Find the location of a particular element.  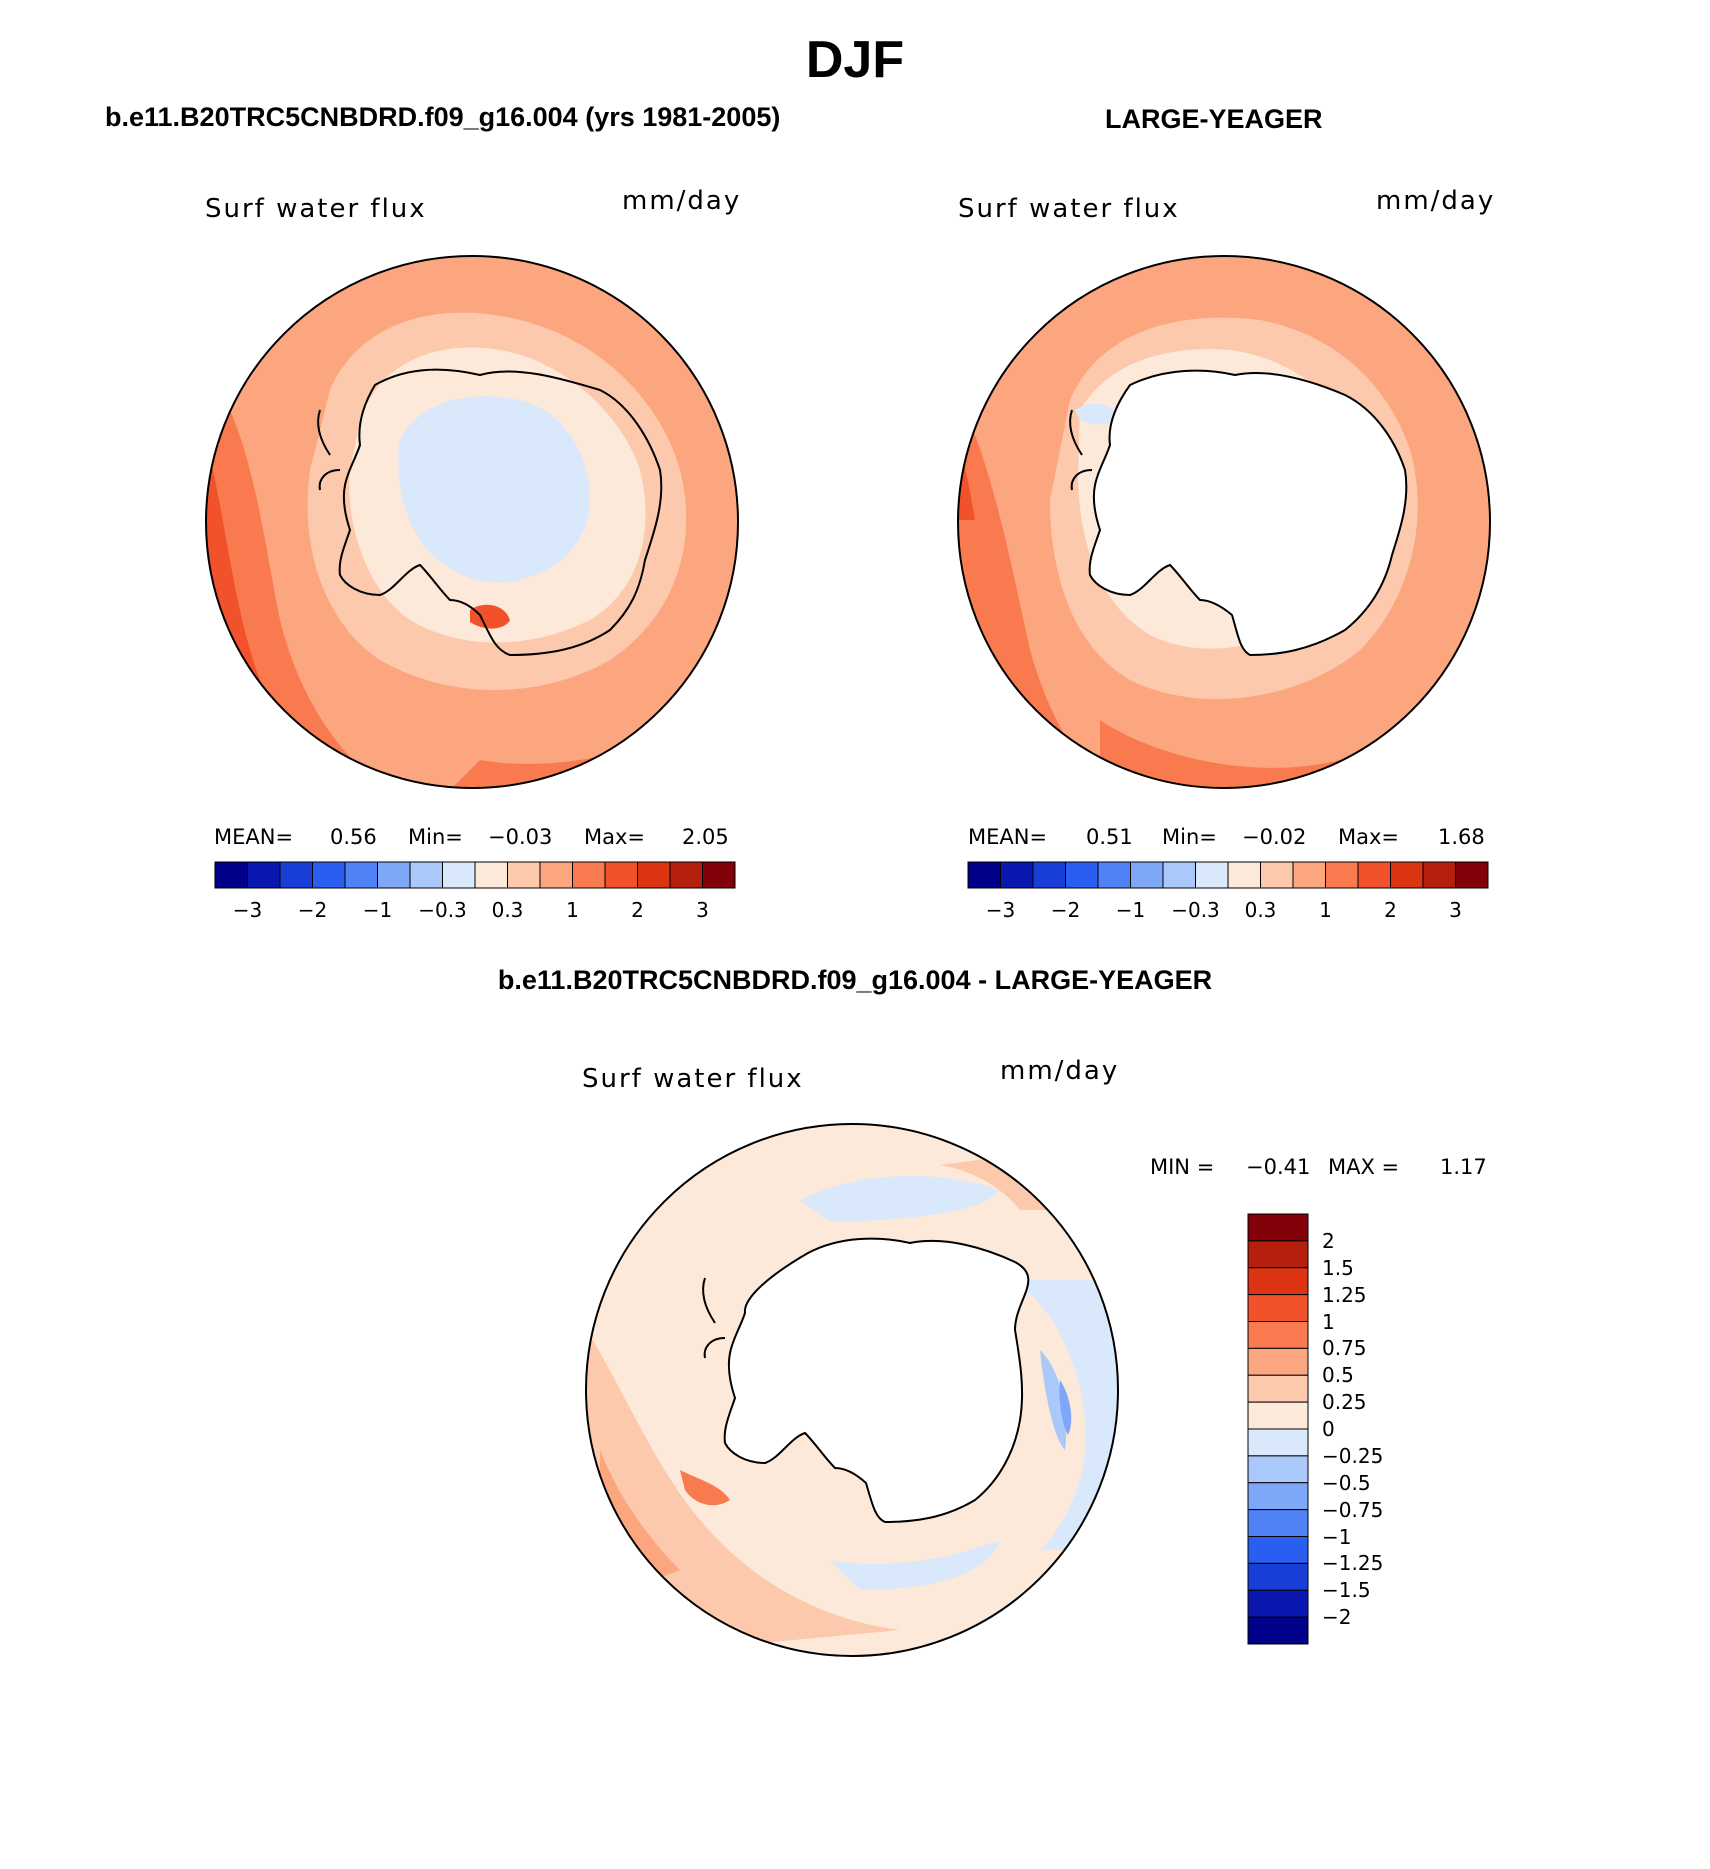

obs-max-label: Max= is located at coordinates (1369, 837).